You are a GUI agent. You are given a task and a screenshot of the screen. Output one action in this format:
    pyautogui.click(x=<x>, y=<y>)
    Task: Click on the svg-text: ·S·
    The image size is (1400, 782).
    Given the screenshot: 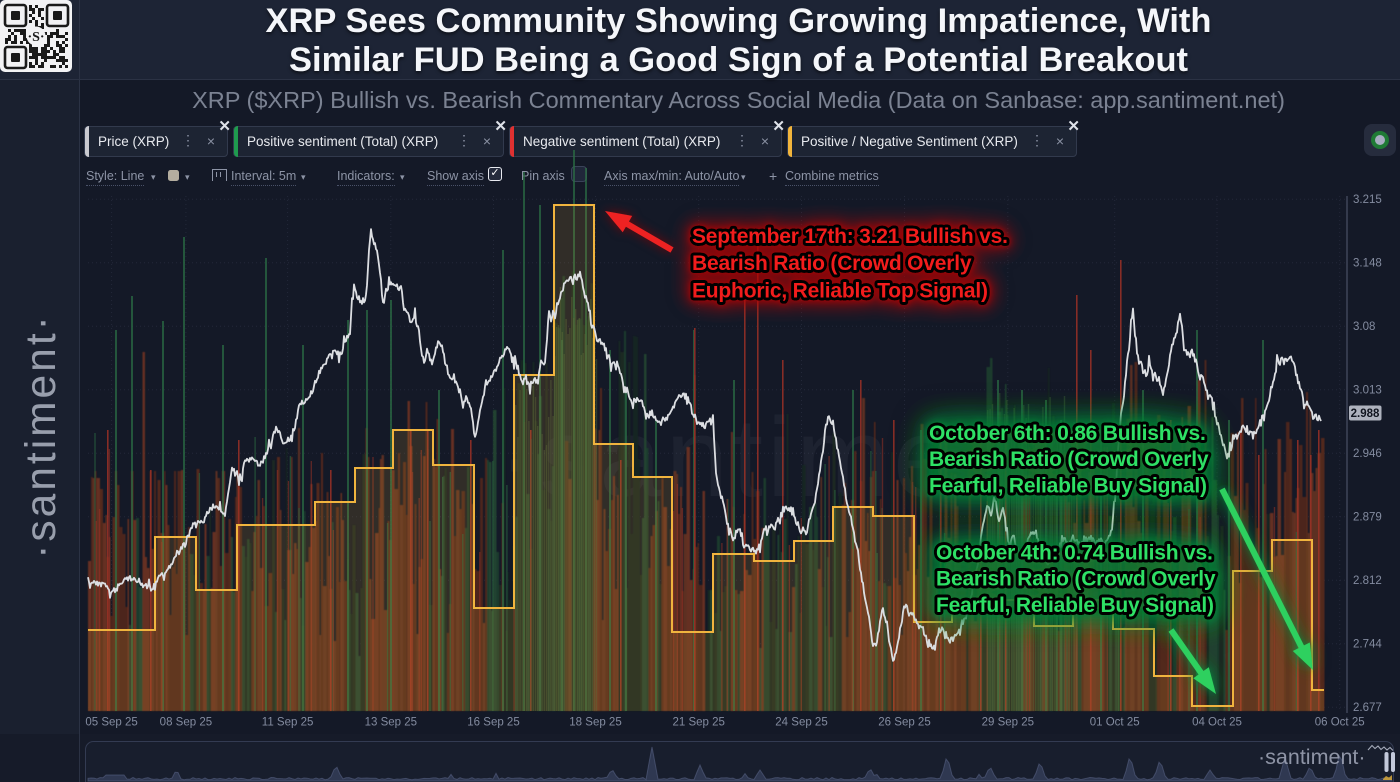 What is the action you would take?
    pyautogui.click(x=35, y=37)
    